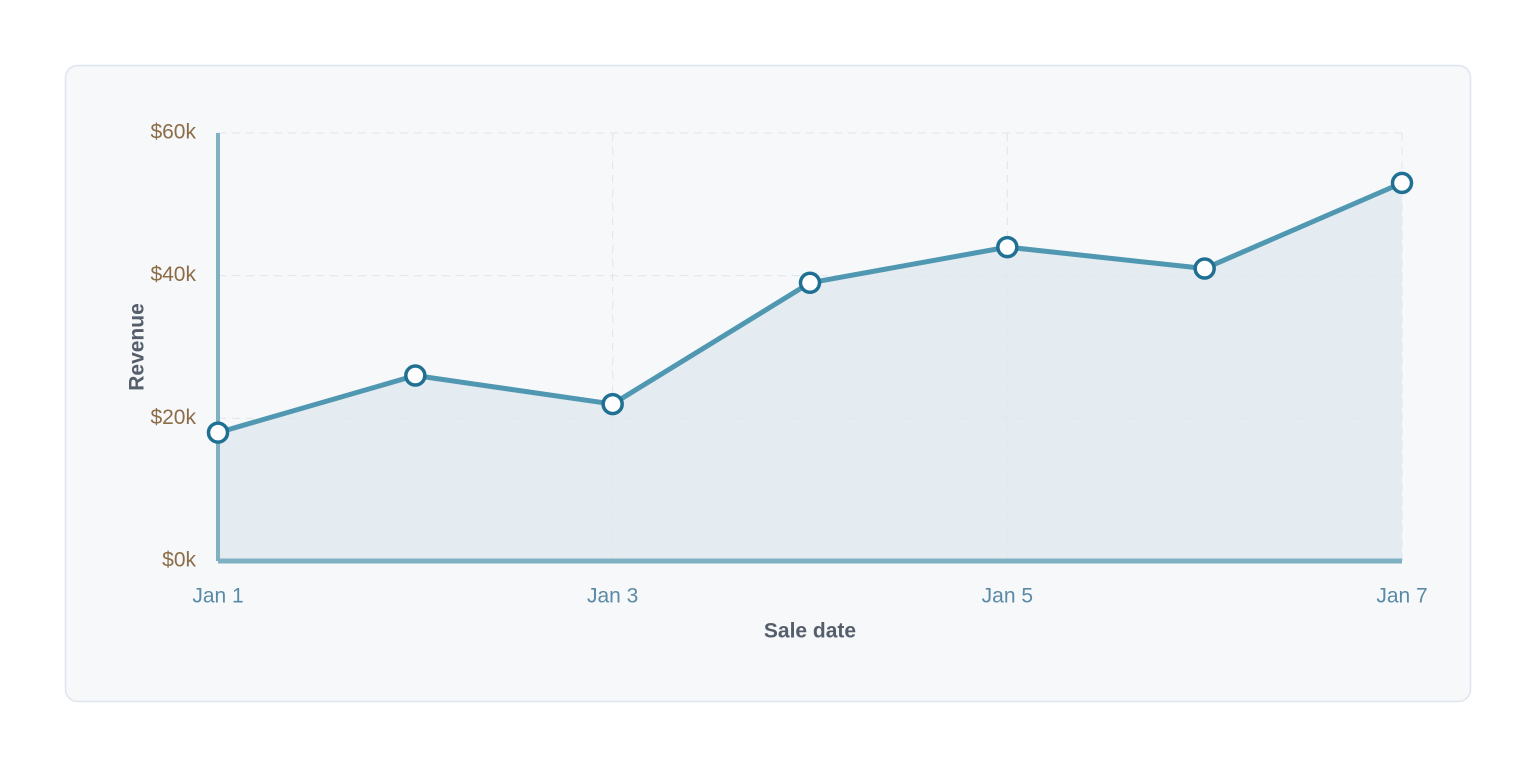  I want to click on x-tick-label: Jan 5, so click(1007, 596).